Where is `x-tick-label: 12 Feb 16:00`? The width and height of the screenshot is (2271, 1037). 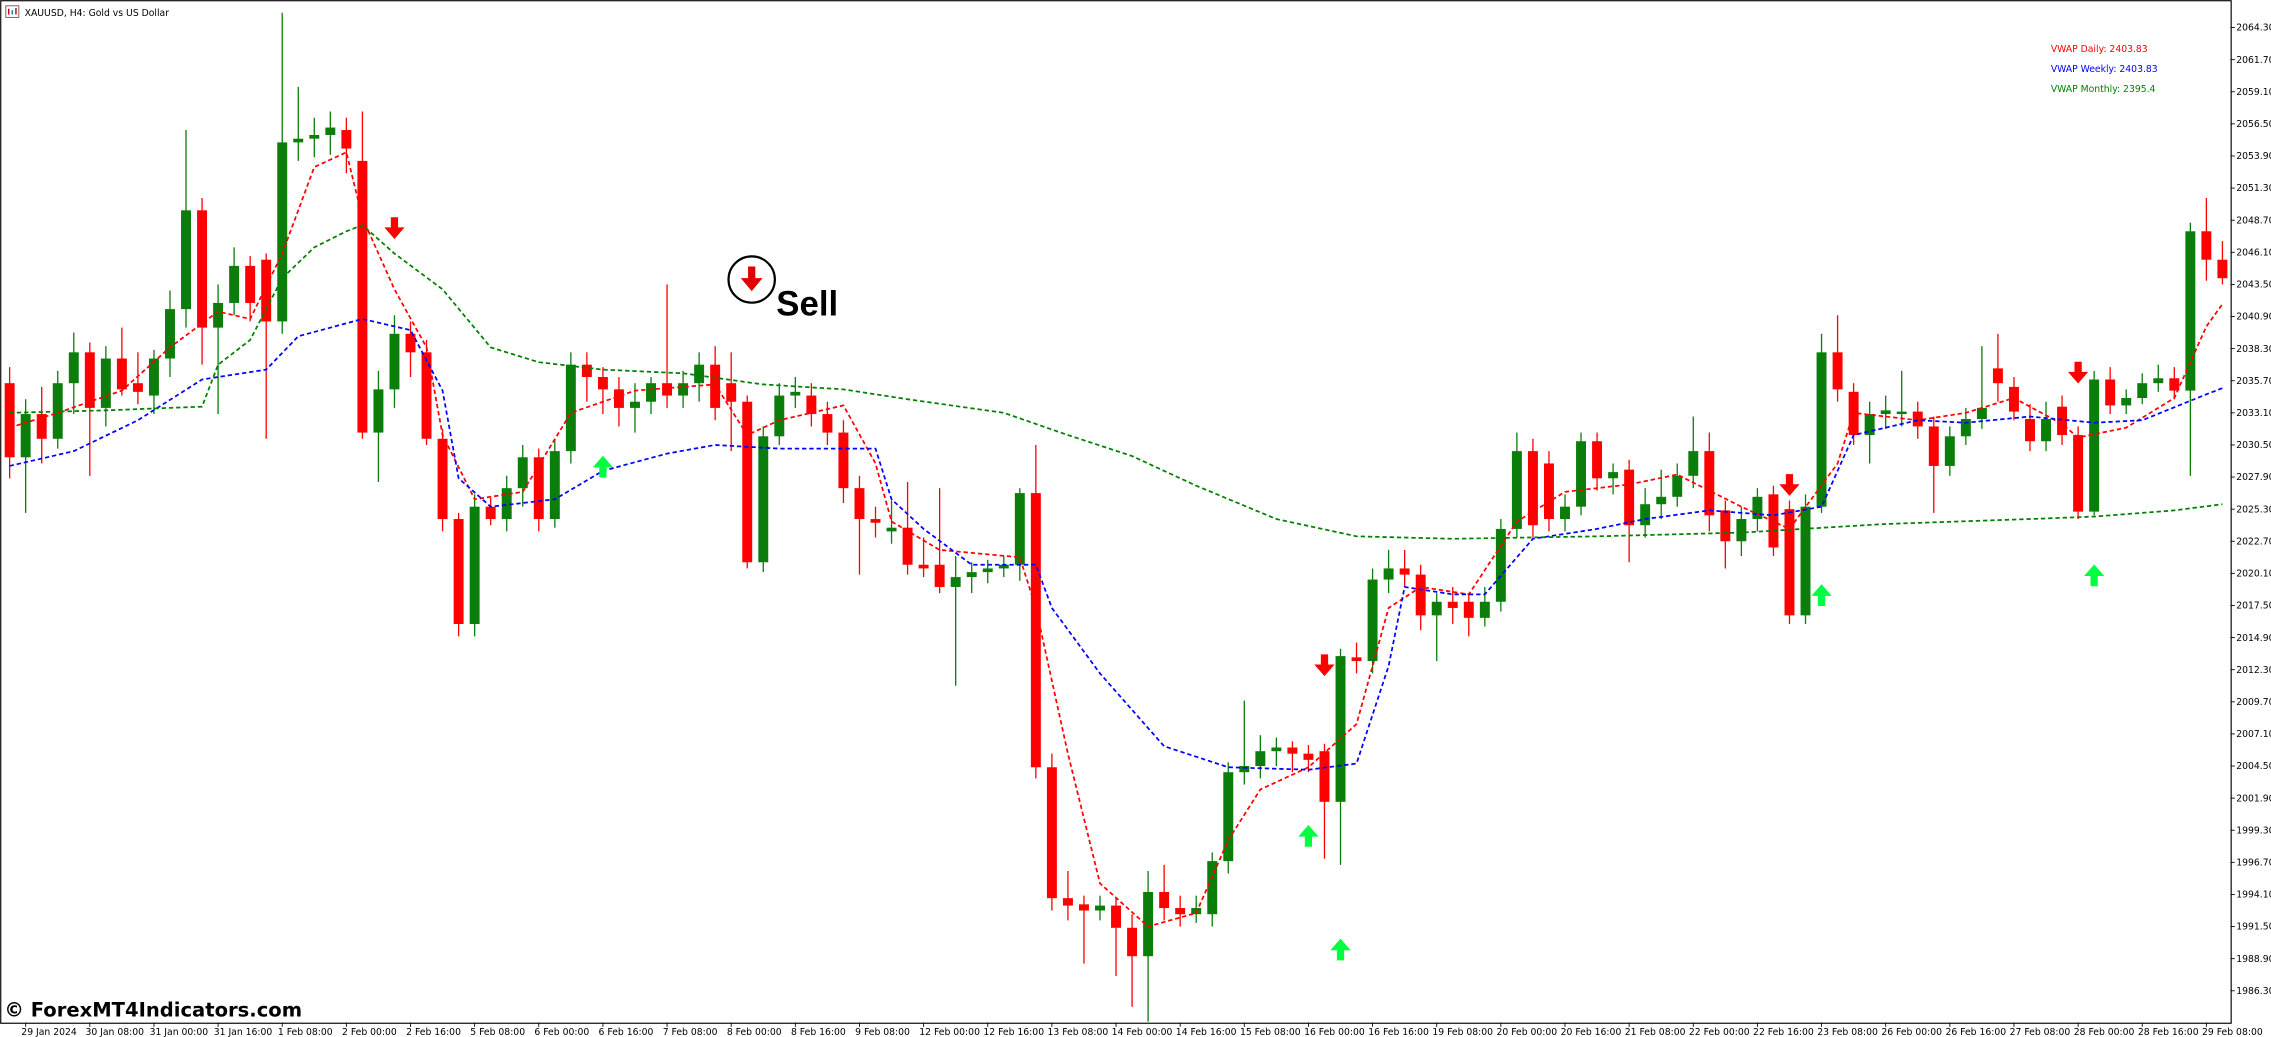 x-tick-label: 12 Feb 16:00 is located at coordinates (1013, 1032).